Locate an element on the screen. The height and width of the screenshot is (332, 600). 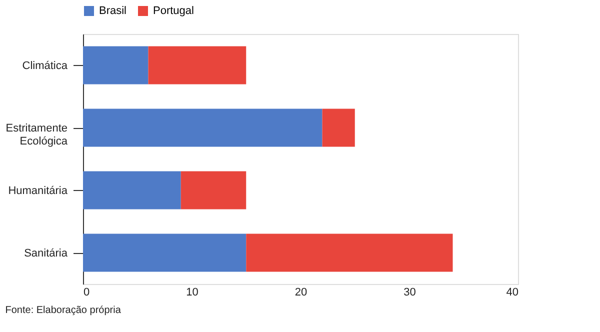
y-tick-label: Humanitária is located at coordinates (38, 190).